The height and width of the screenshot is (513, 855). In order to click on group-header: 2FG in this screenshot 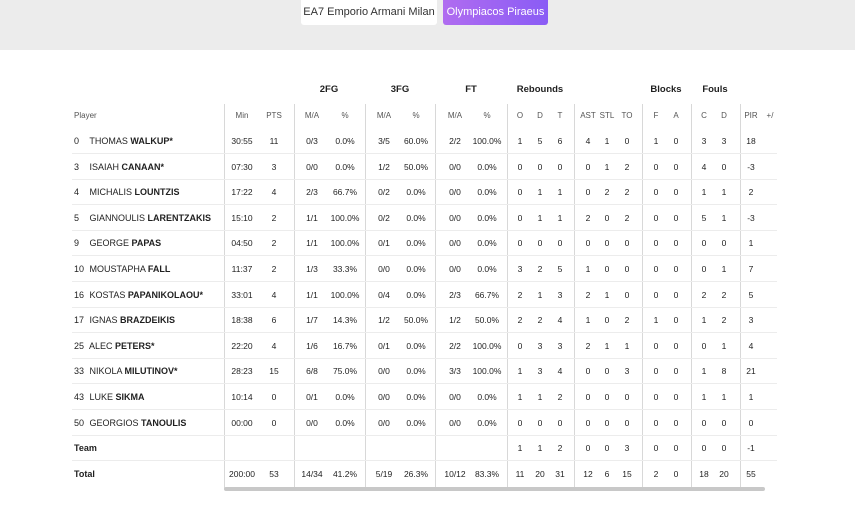, I will do `click(329, 89)`.